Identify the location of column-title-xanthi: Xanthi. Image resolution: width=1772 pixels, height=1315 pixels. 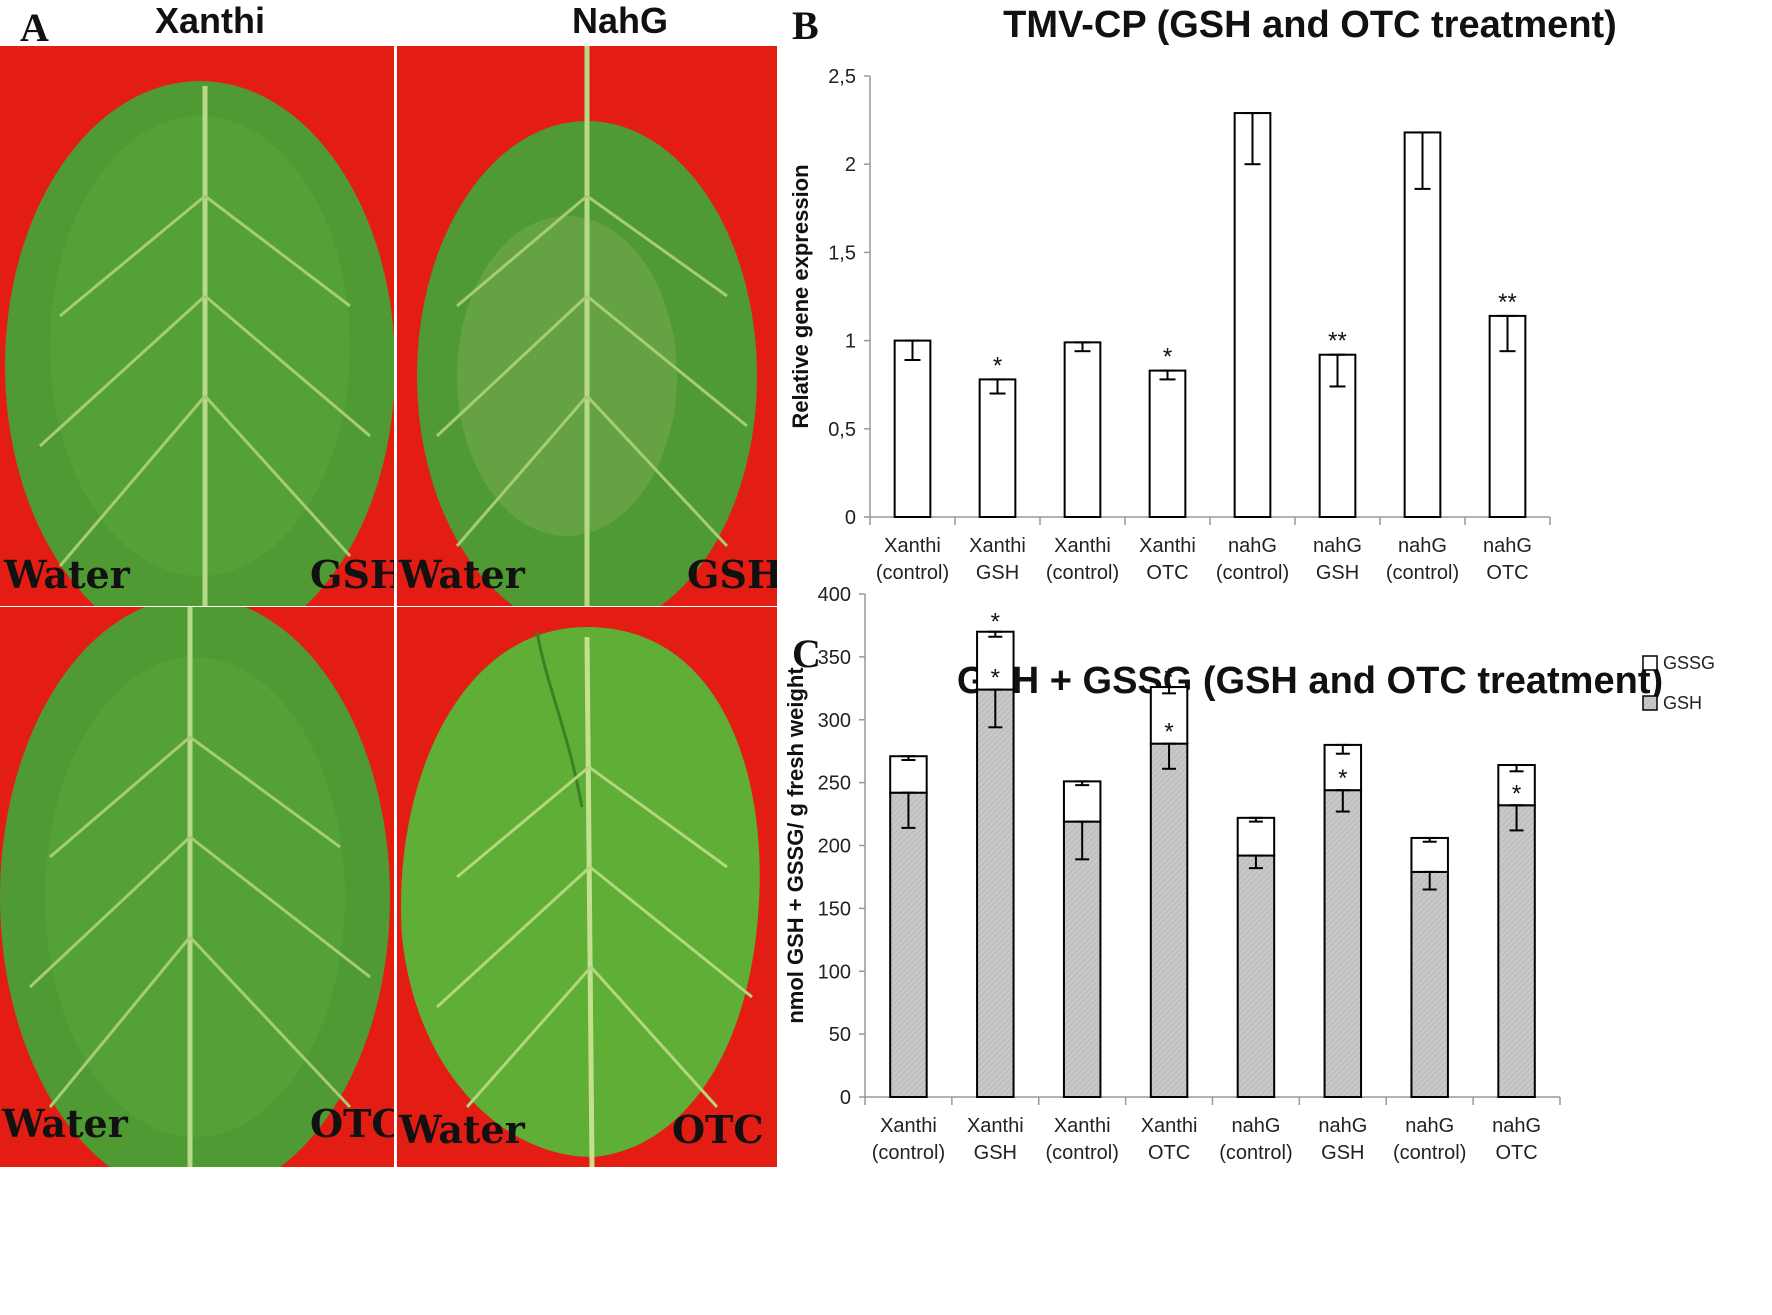
(209, 20).